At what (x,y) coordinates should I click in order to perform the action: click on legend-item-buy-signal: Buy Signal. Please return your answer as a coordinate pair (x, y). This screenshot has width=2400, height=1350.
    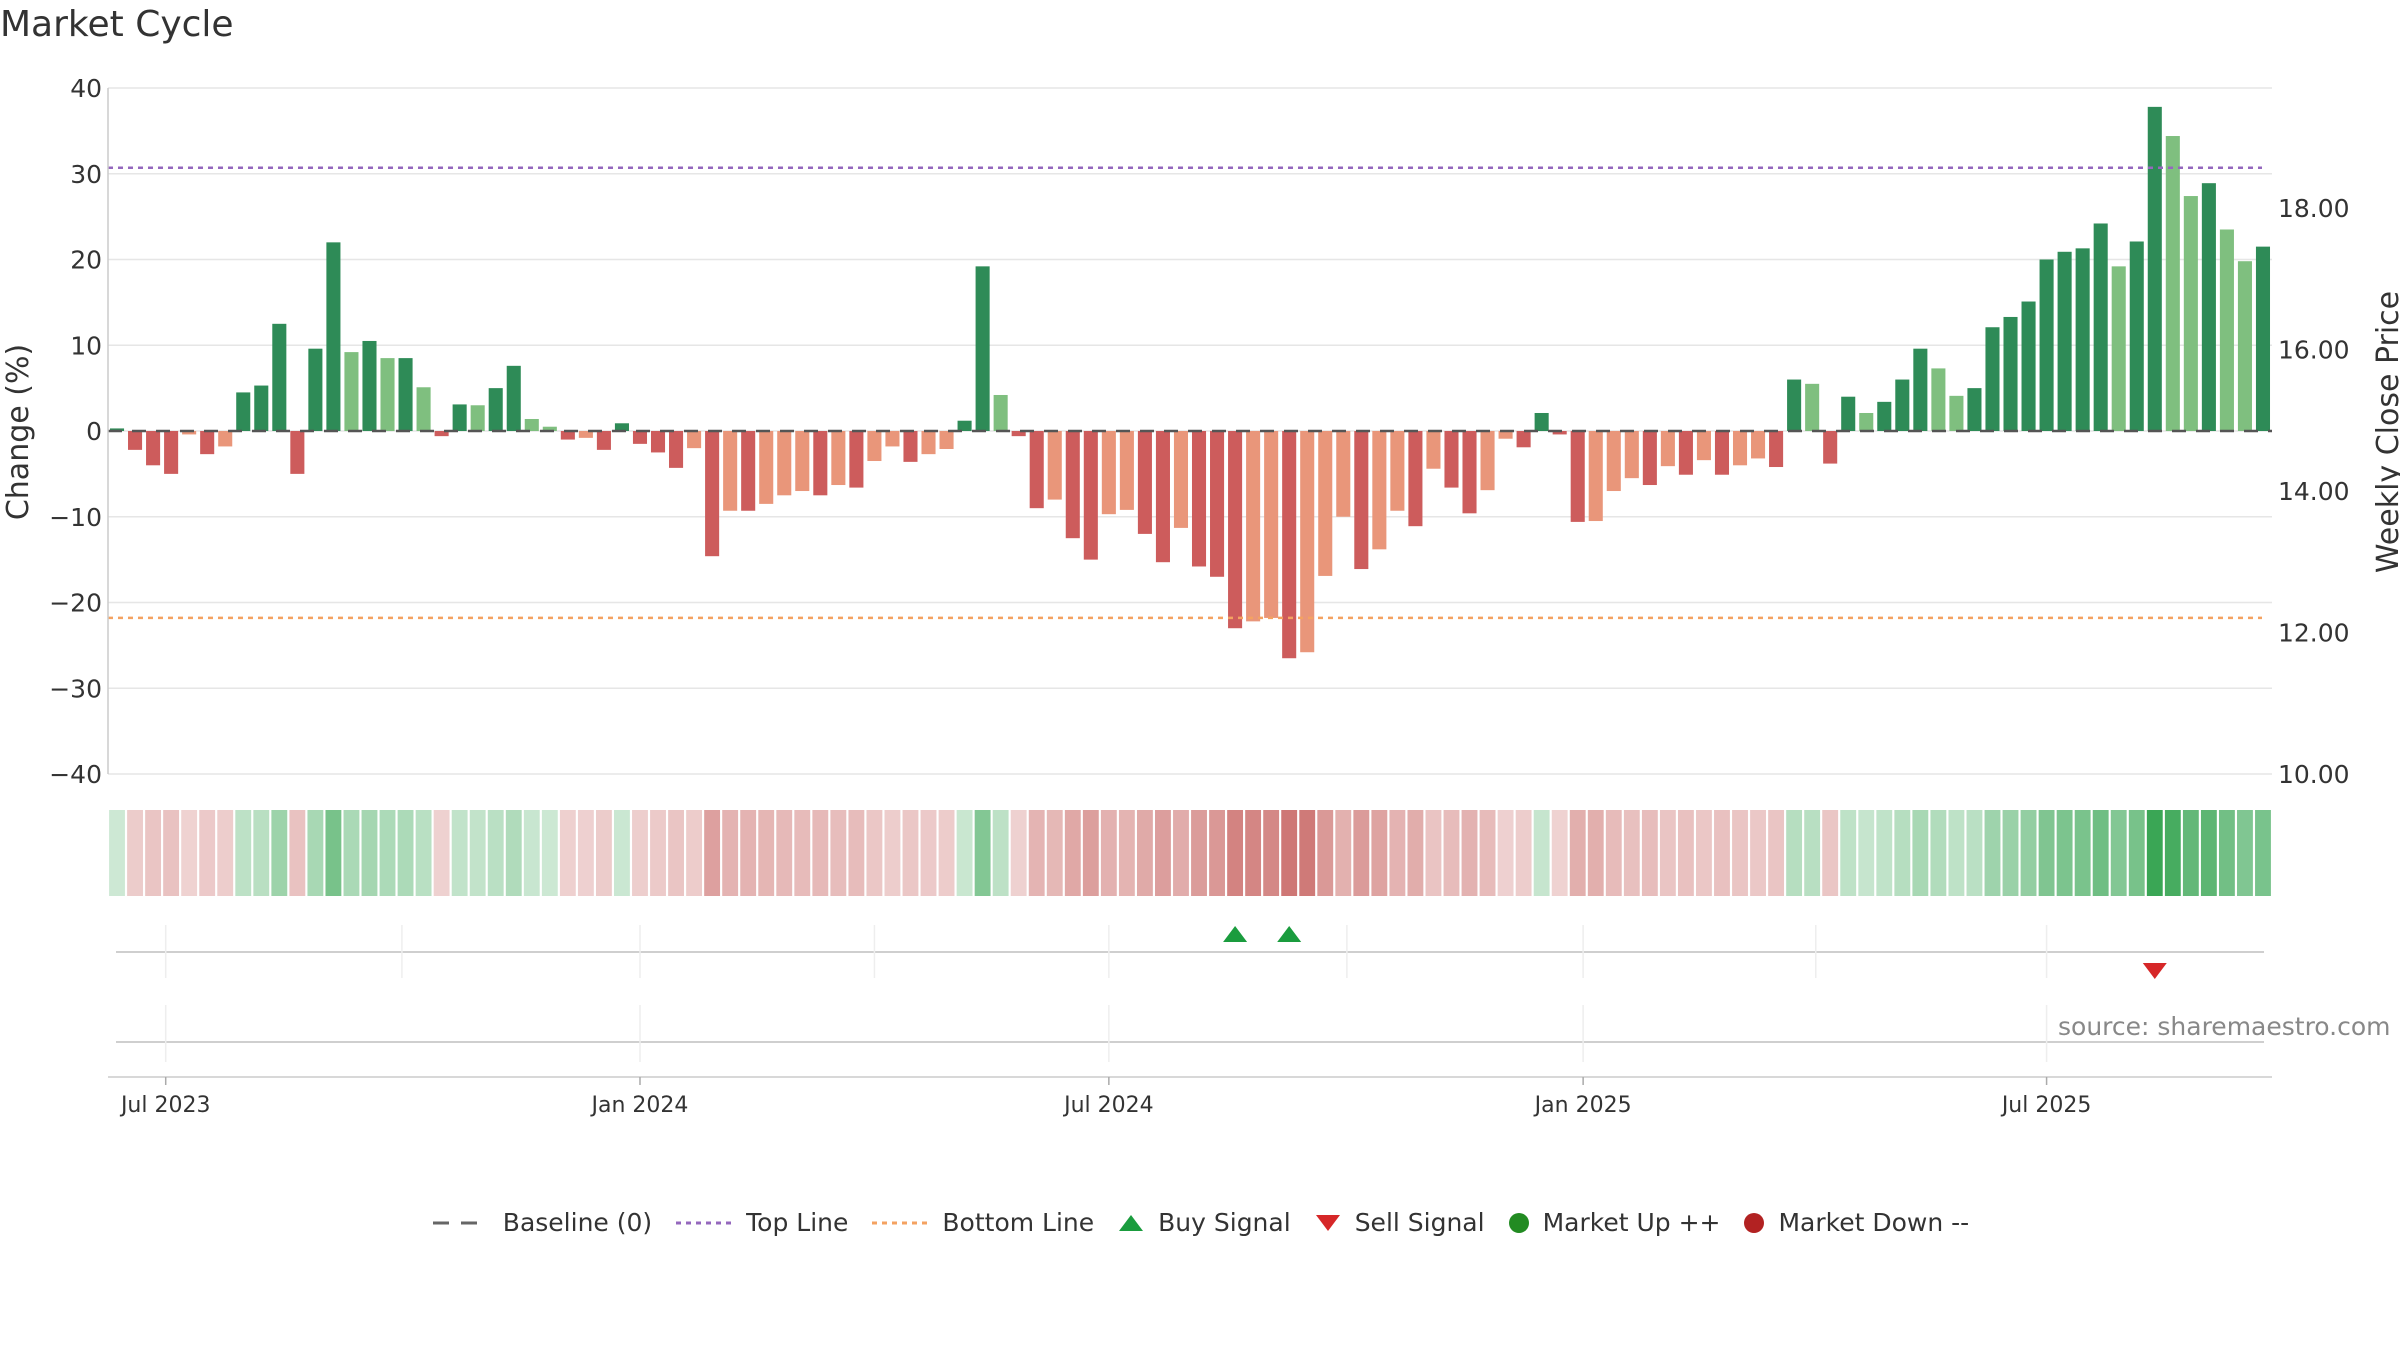
    Looking at the image, I should click on (1203, 1222).